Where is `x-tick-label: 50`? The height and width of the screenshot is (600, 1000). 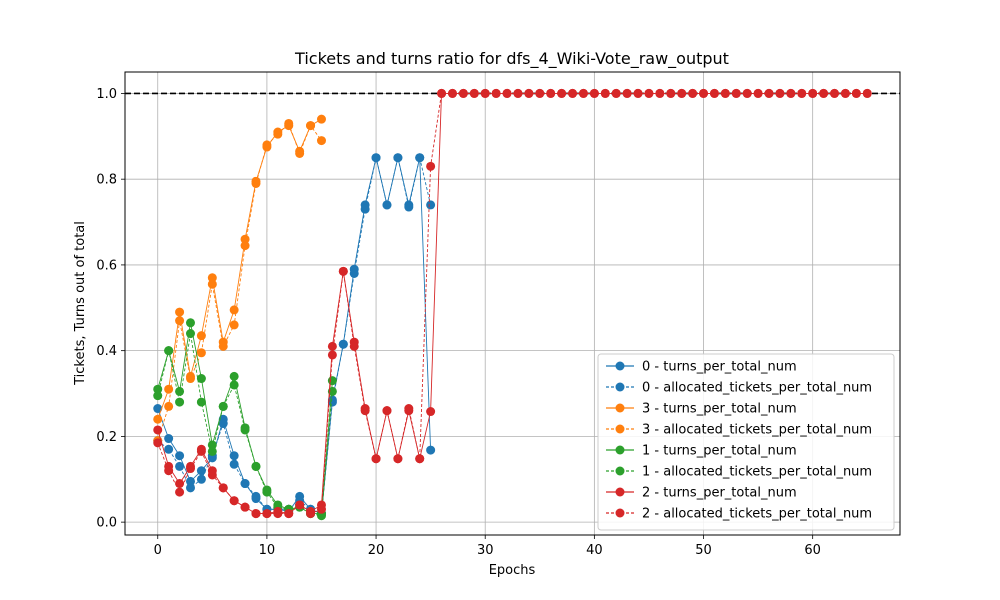 x-tick-label: 50 is located at coordinates (703, 550).